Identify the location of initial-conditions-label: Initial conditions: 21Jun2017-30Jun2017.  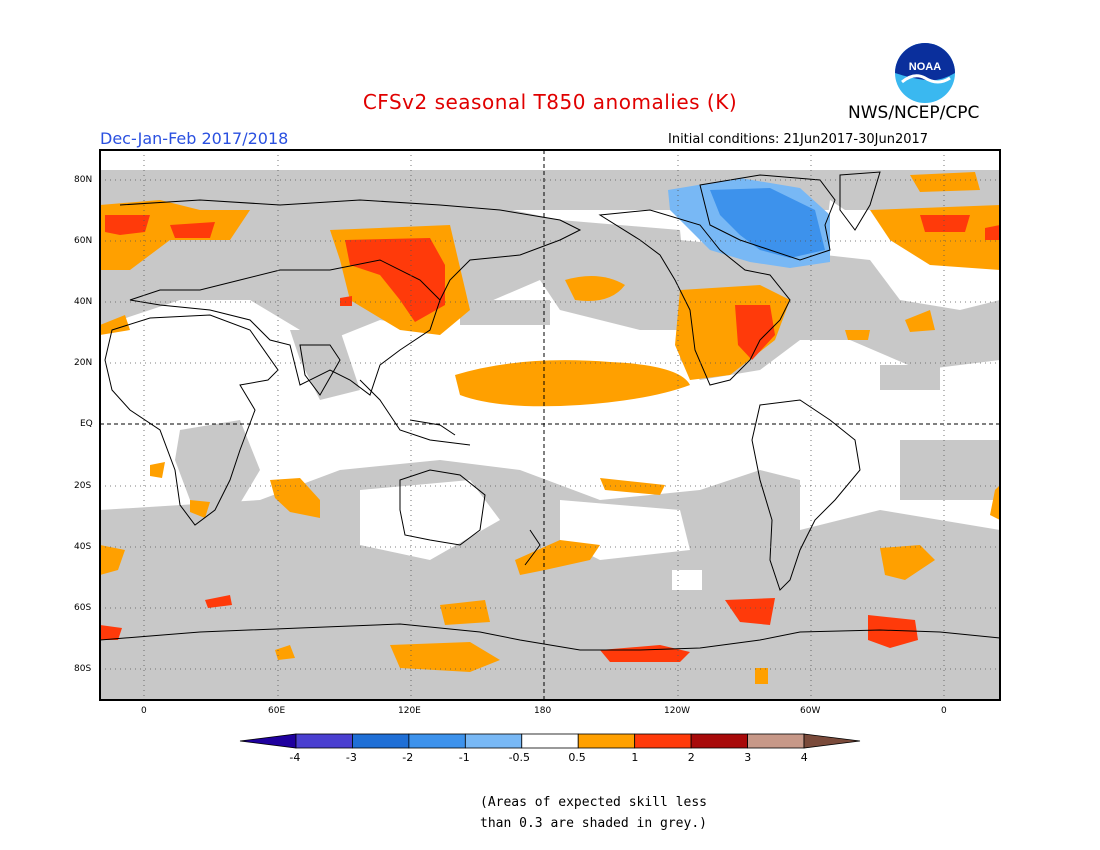
(798, 139).